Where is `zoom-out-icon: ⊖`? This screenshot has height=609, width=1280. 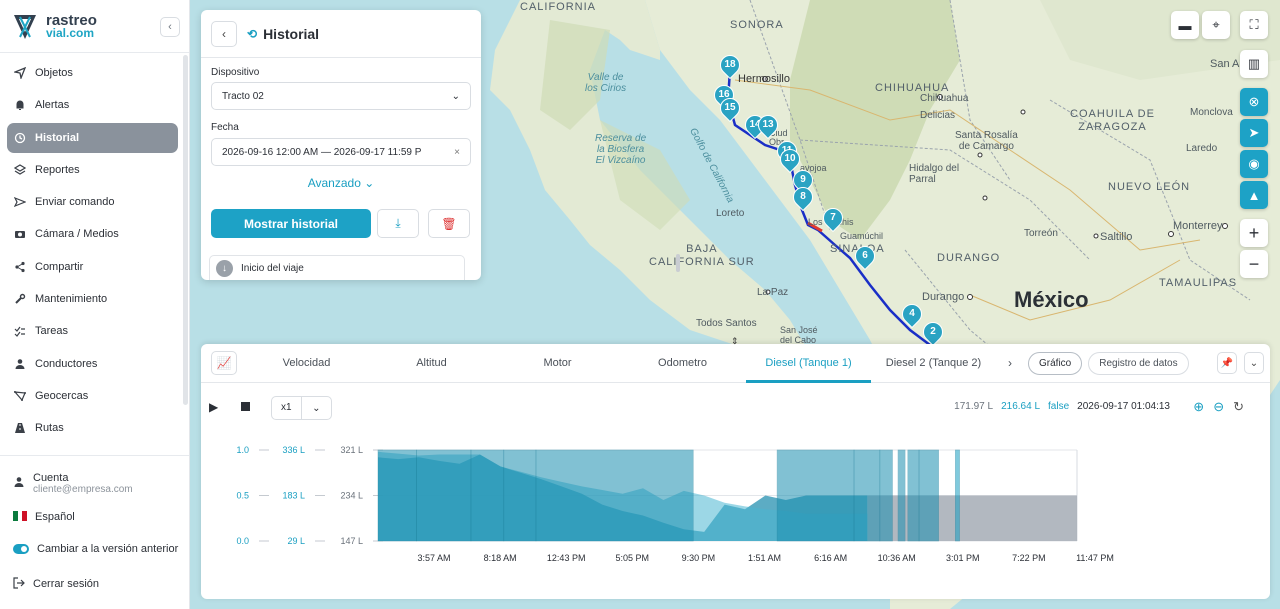
zoom-out-icon: ⊖ is located at coordinates (1219, 406).